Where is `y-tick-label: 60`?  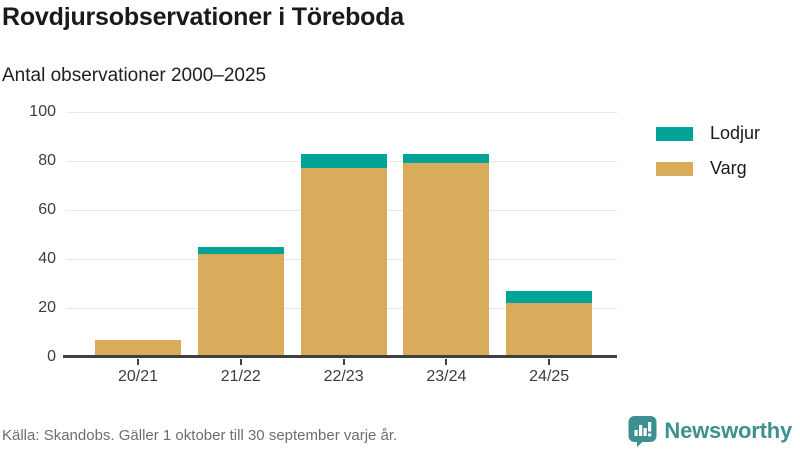
y-tick-label: 60 is located at coordinates (47, 209).